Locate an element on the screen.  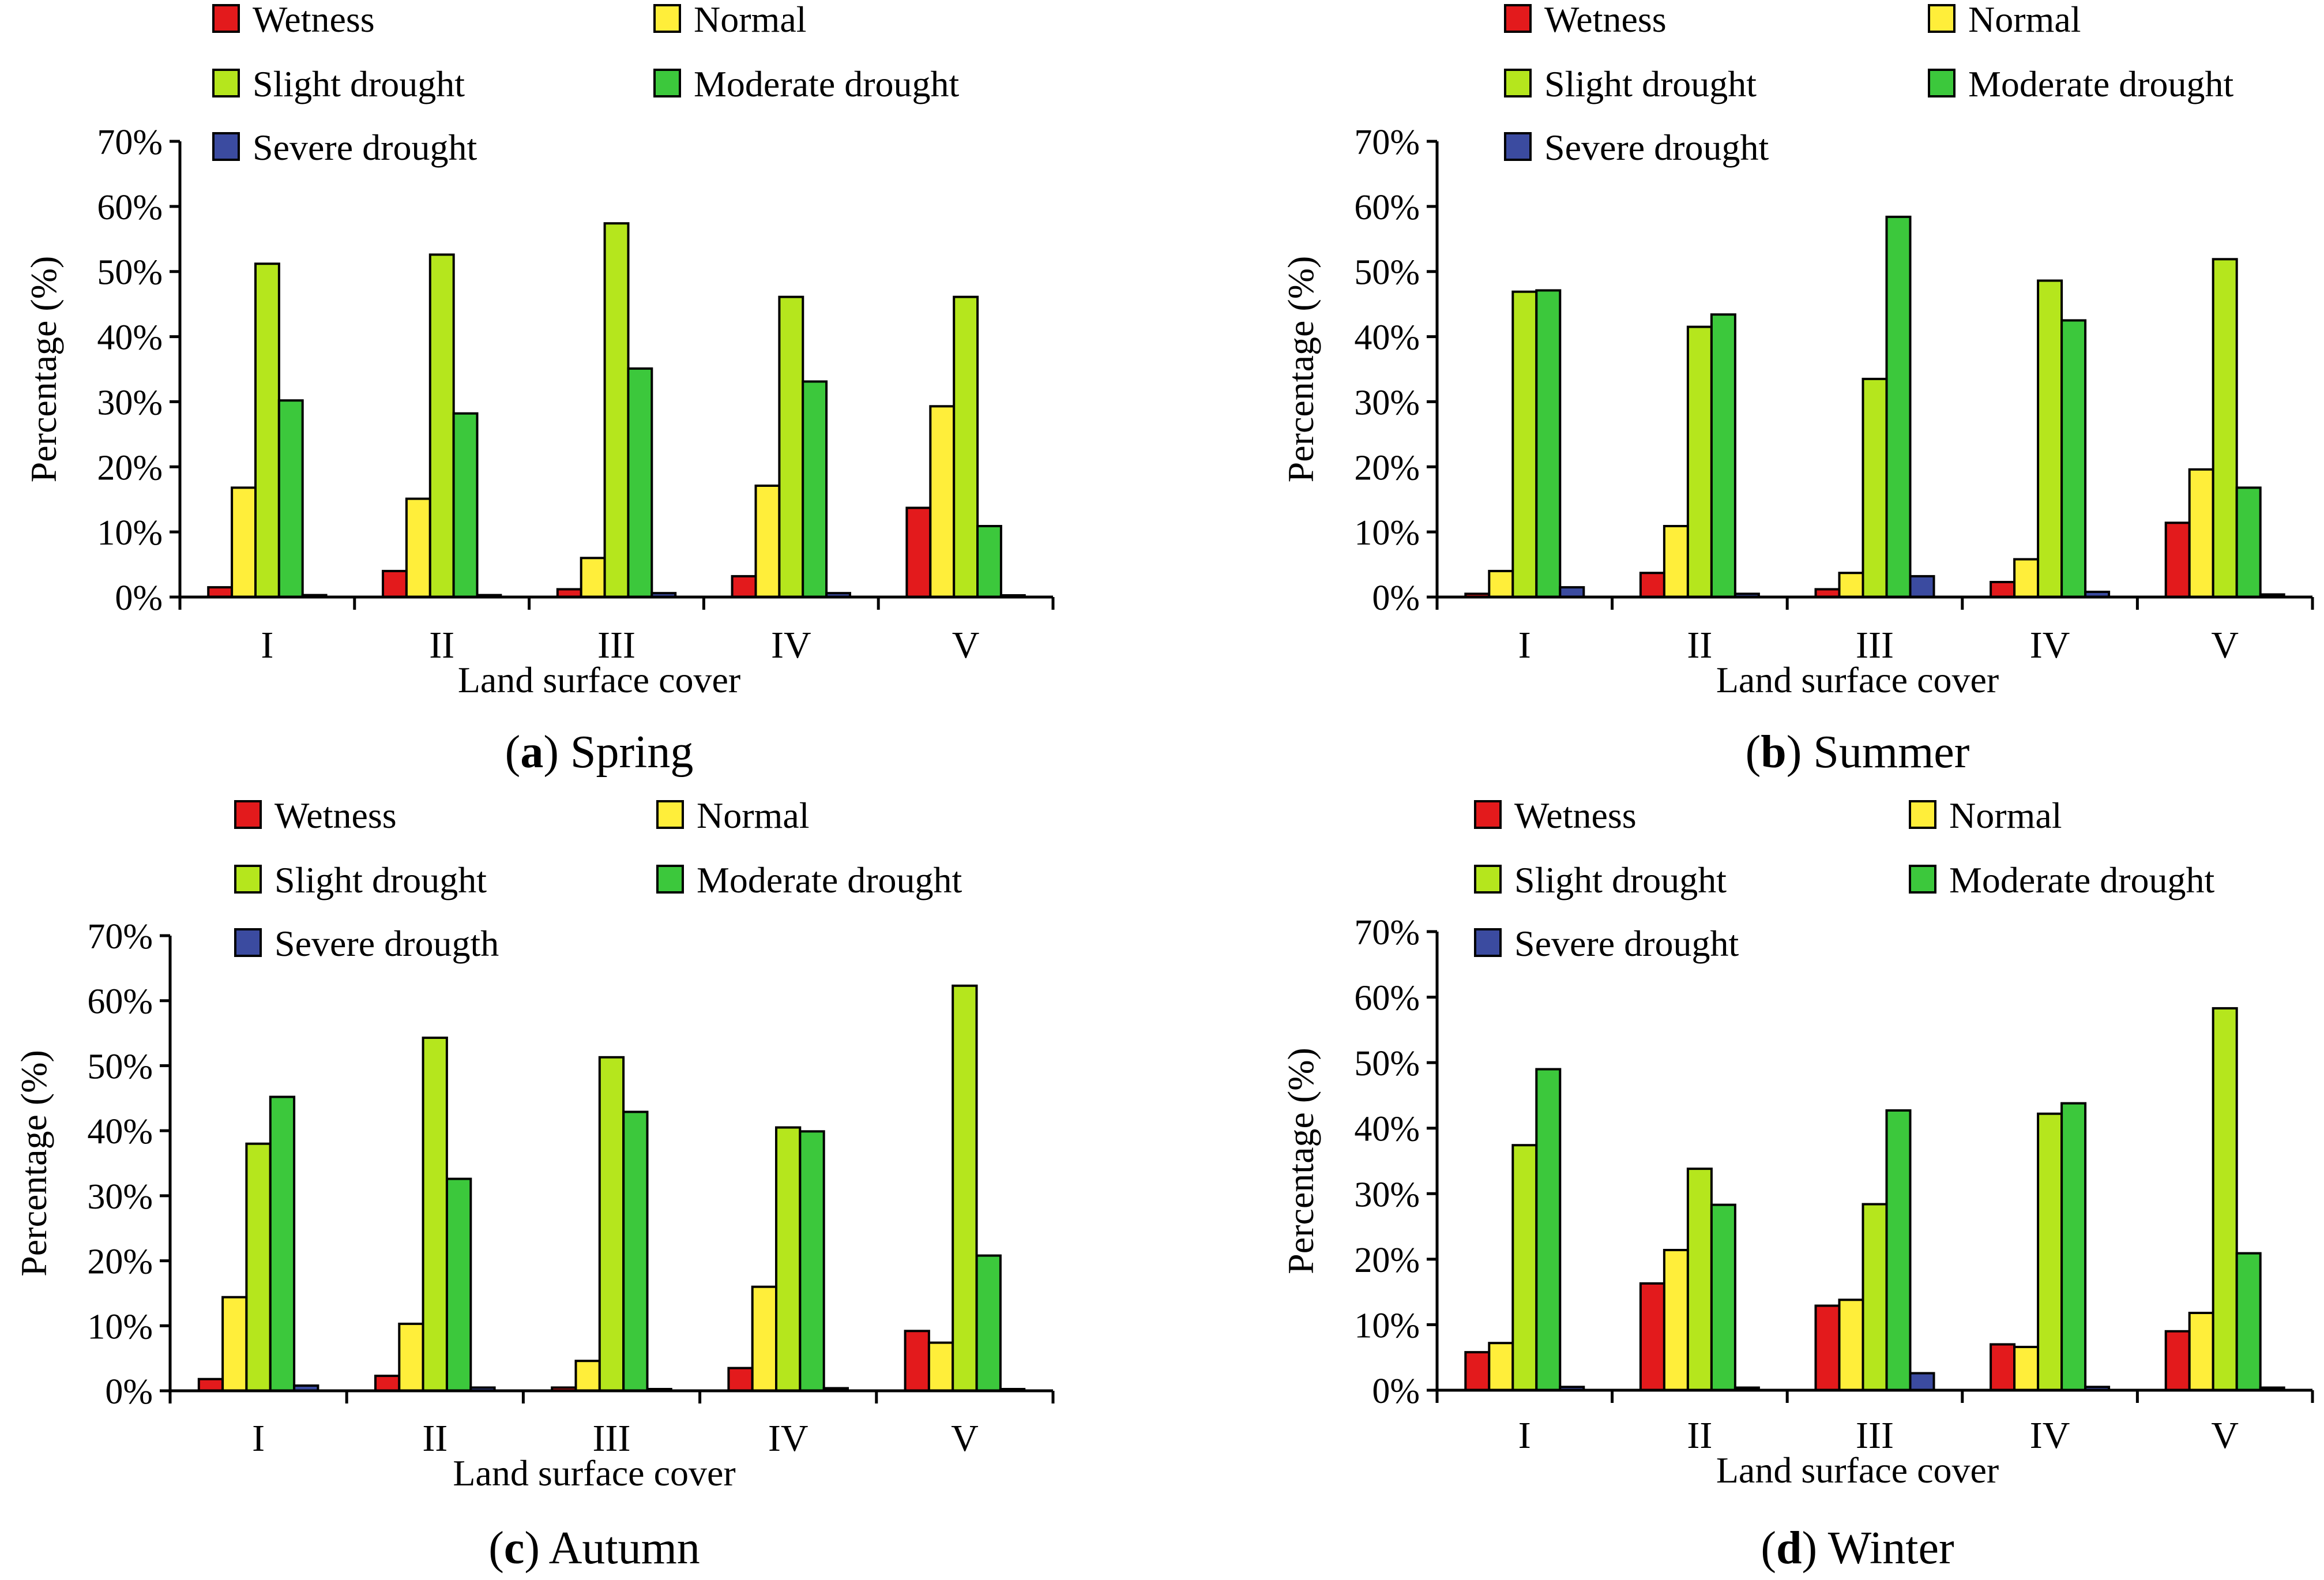
bar-moderate-III is located at coordinates (1899, 406).